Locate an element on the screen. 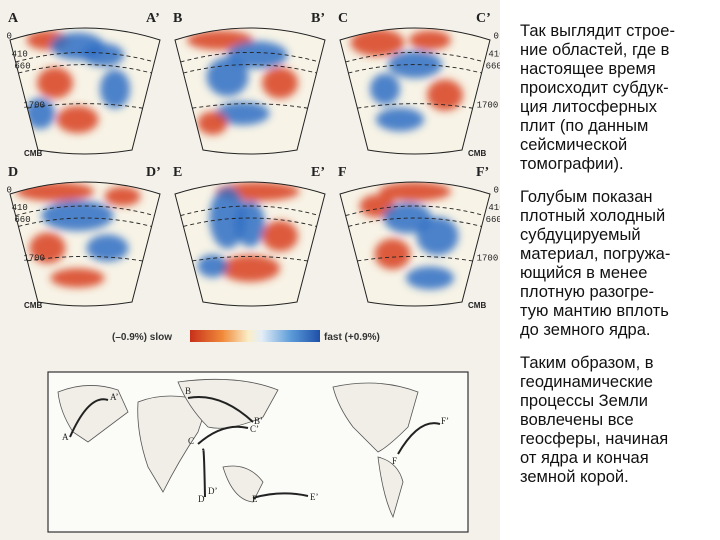 This screenshot has width=720, height=540. map-profile-label: E’ is located at coordinates (314, 497).